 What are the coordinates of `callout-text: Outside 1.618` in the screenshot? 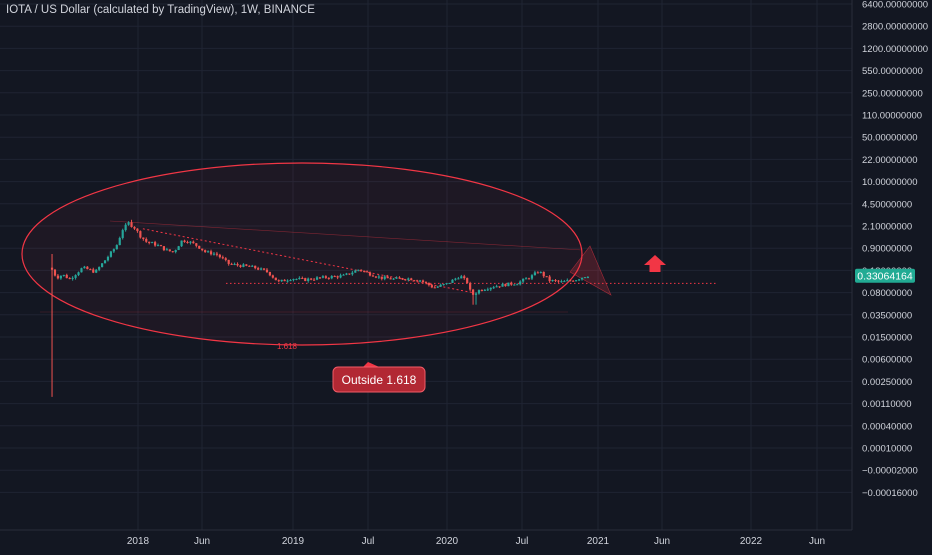 It's located at (379, 380).